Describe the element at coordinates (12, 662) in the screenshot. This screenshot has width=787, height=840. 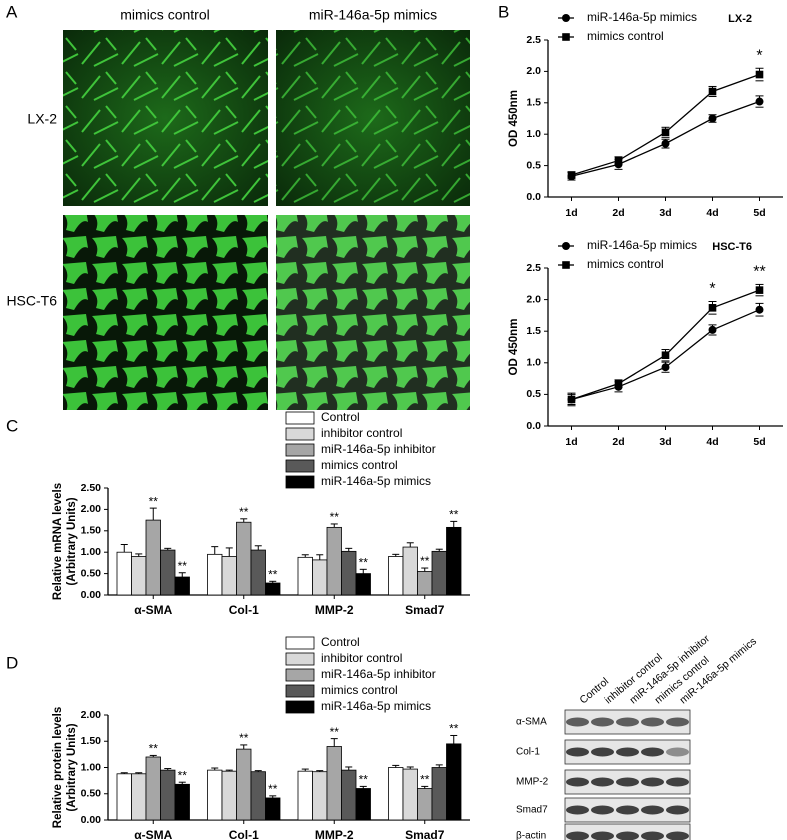
I see `panel-label: D` at that location.